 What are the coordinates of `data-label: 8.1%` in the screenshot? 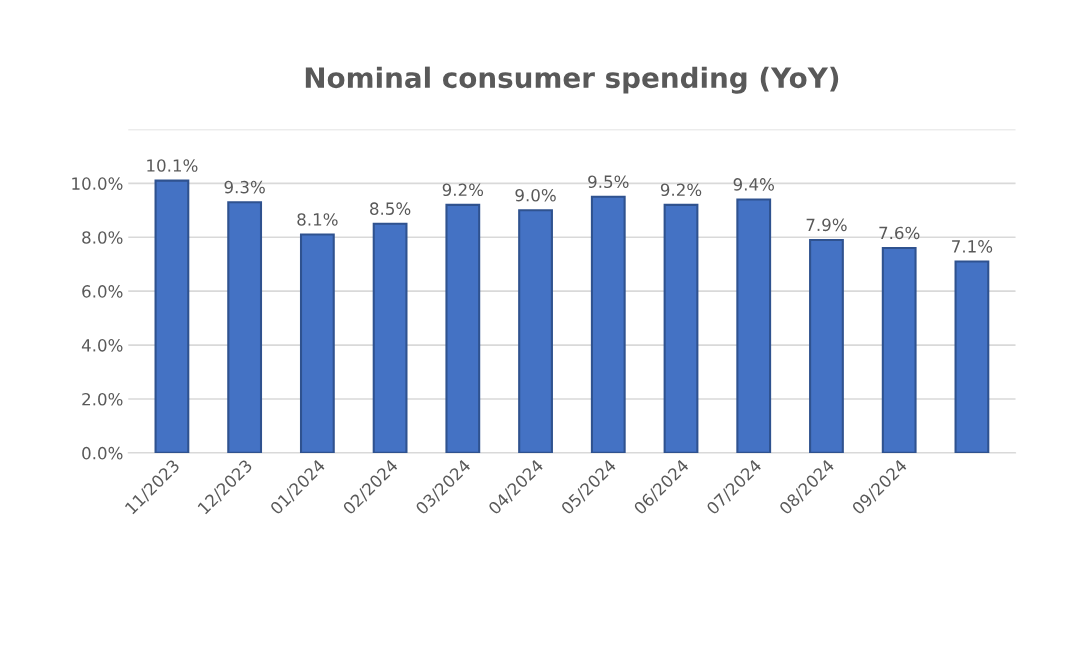 It's located at (317, 219).